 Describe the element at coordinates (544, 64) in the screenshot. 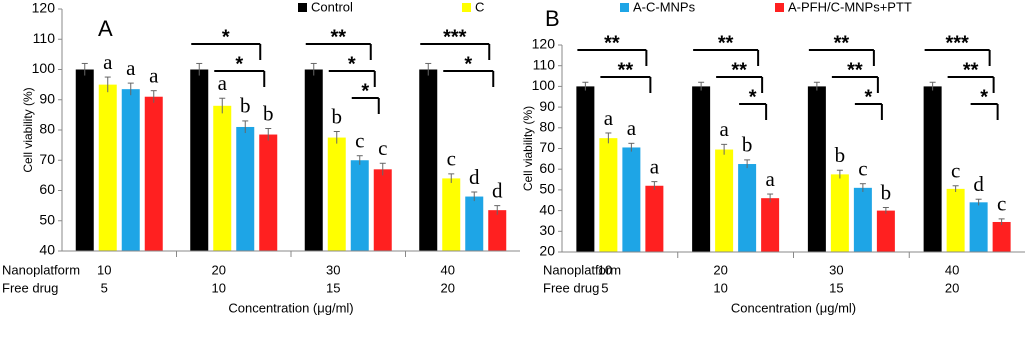

I see `y-tick-label: 110` at that location.